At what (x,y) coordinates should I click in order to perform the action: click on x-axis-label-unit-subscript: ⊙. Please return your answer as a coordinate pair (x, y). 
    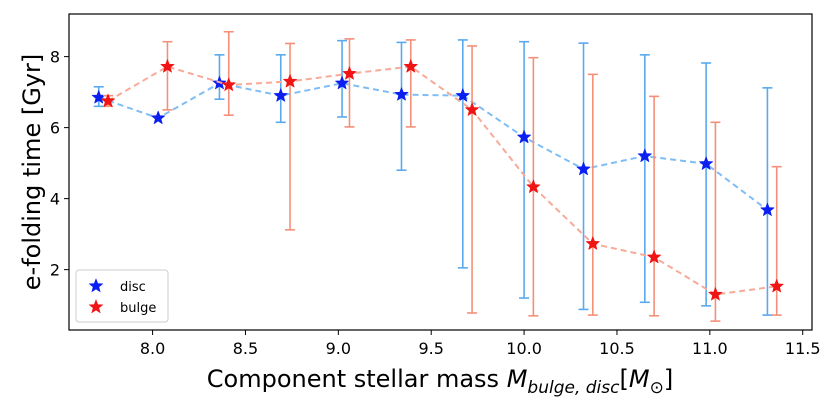
    Looking at the image, I should click on (657, 388).